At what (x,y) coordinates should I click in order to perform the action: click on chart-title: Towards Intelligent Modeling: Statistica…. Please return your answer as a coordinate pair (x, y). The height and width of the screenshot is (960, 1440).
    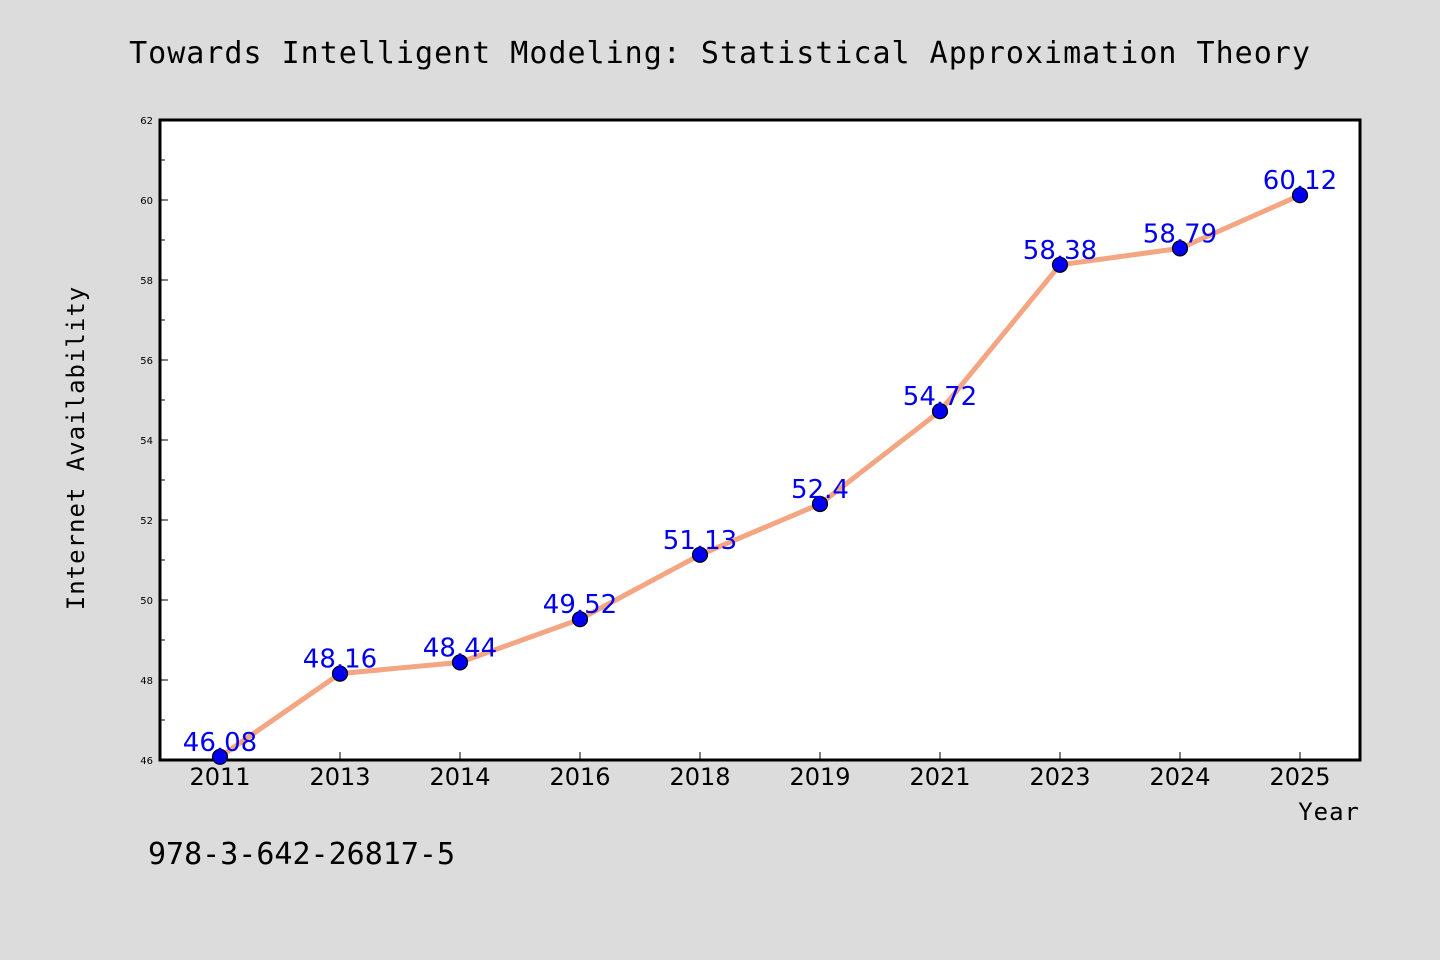
    Looking at the image, I should click on (720, 53).